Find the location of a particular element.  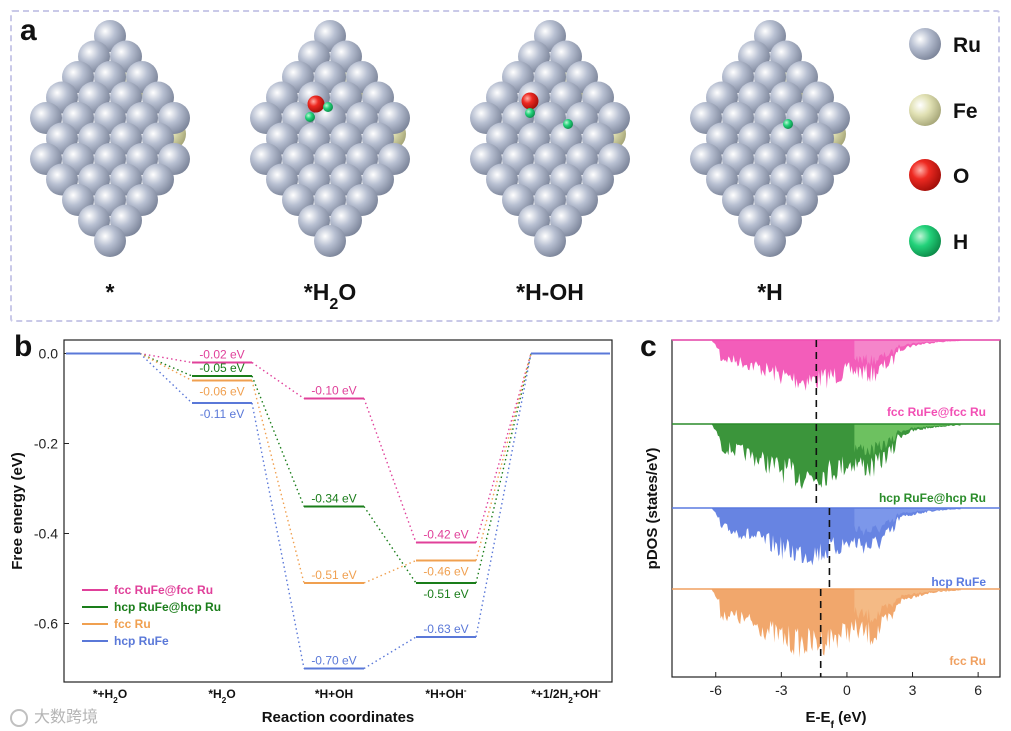

x-category-label: *H+OH is located at coordinates (334, 694).